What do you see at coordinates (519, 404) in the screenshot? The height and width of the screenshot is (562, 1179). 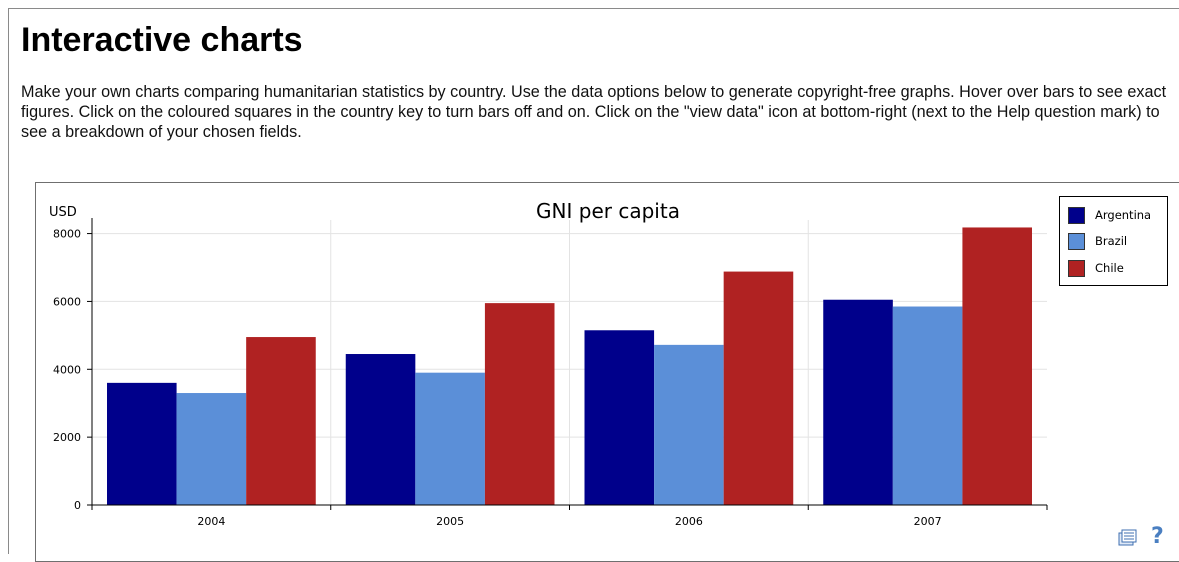 I see `bar-chile-2005: Chile 2005: 5950` at bounding box center [519, 404].